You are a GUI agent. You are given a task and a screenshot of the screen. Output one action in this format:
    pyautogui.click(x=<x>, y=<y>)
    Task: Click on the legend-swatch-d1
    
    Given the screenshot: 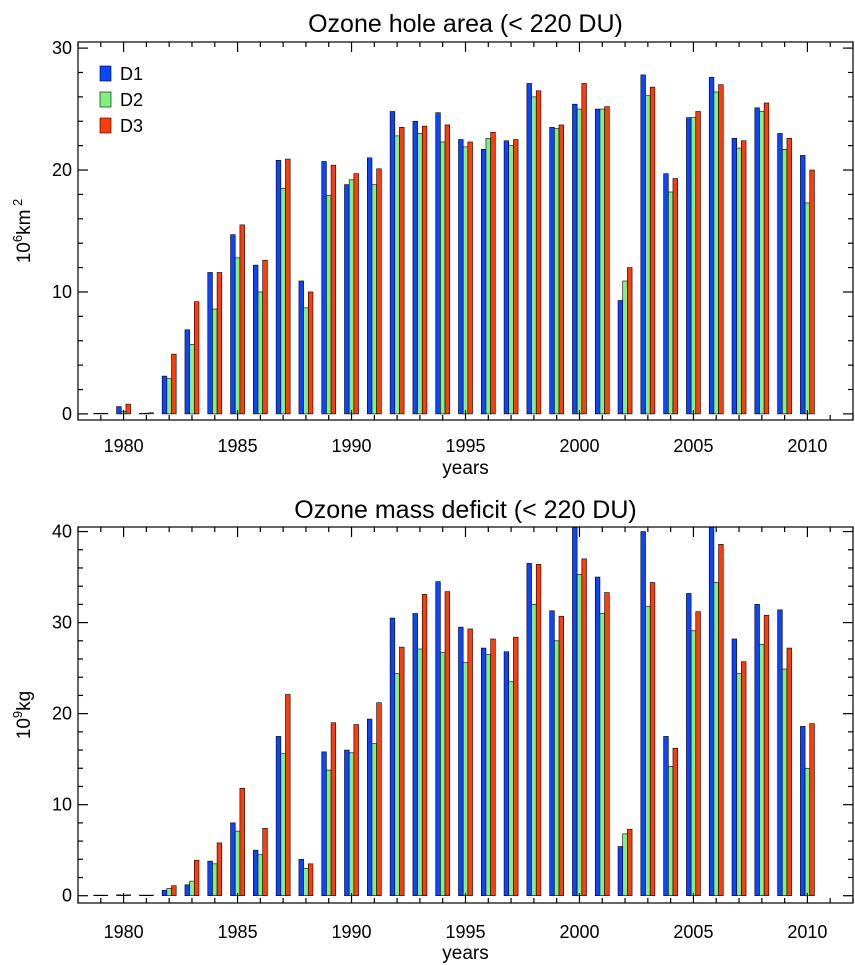 What is the action you would take?
    pyautogui.click(x=105, y=73)
    